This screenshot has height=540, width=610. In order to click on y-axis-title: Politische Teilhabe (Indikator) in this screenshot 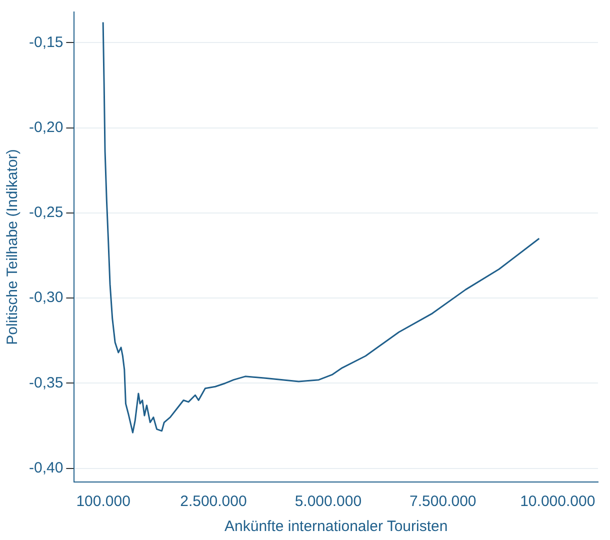, I will do `click(13, 247)`.